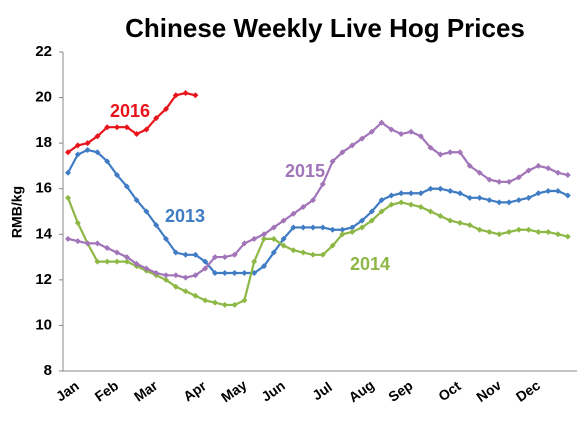 The image size is (577, 421). What do you see at coordinates (273, 390) in the screenshot?
I see `x-tick-label: Jun` at bounding box center [273, 390].